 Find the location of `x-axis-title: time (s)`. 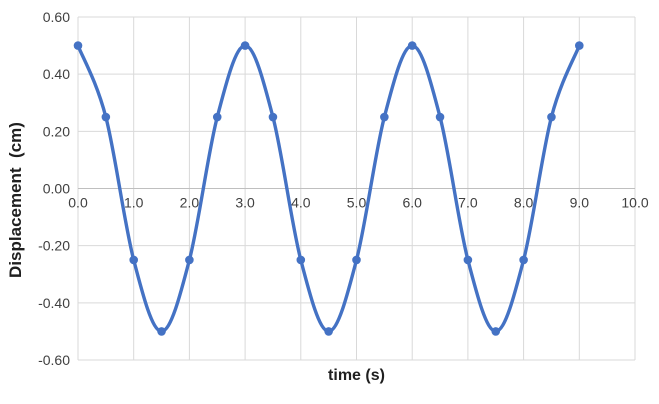

x-axis-title: time (s) is located at coordinates (356, 375).